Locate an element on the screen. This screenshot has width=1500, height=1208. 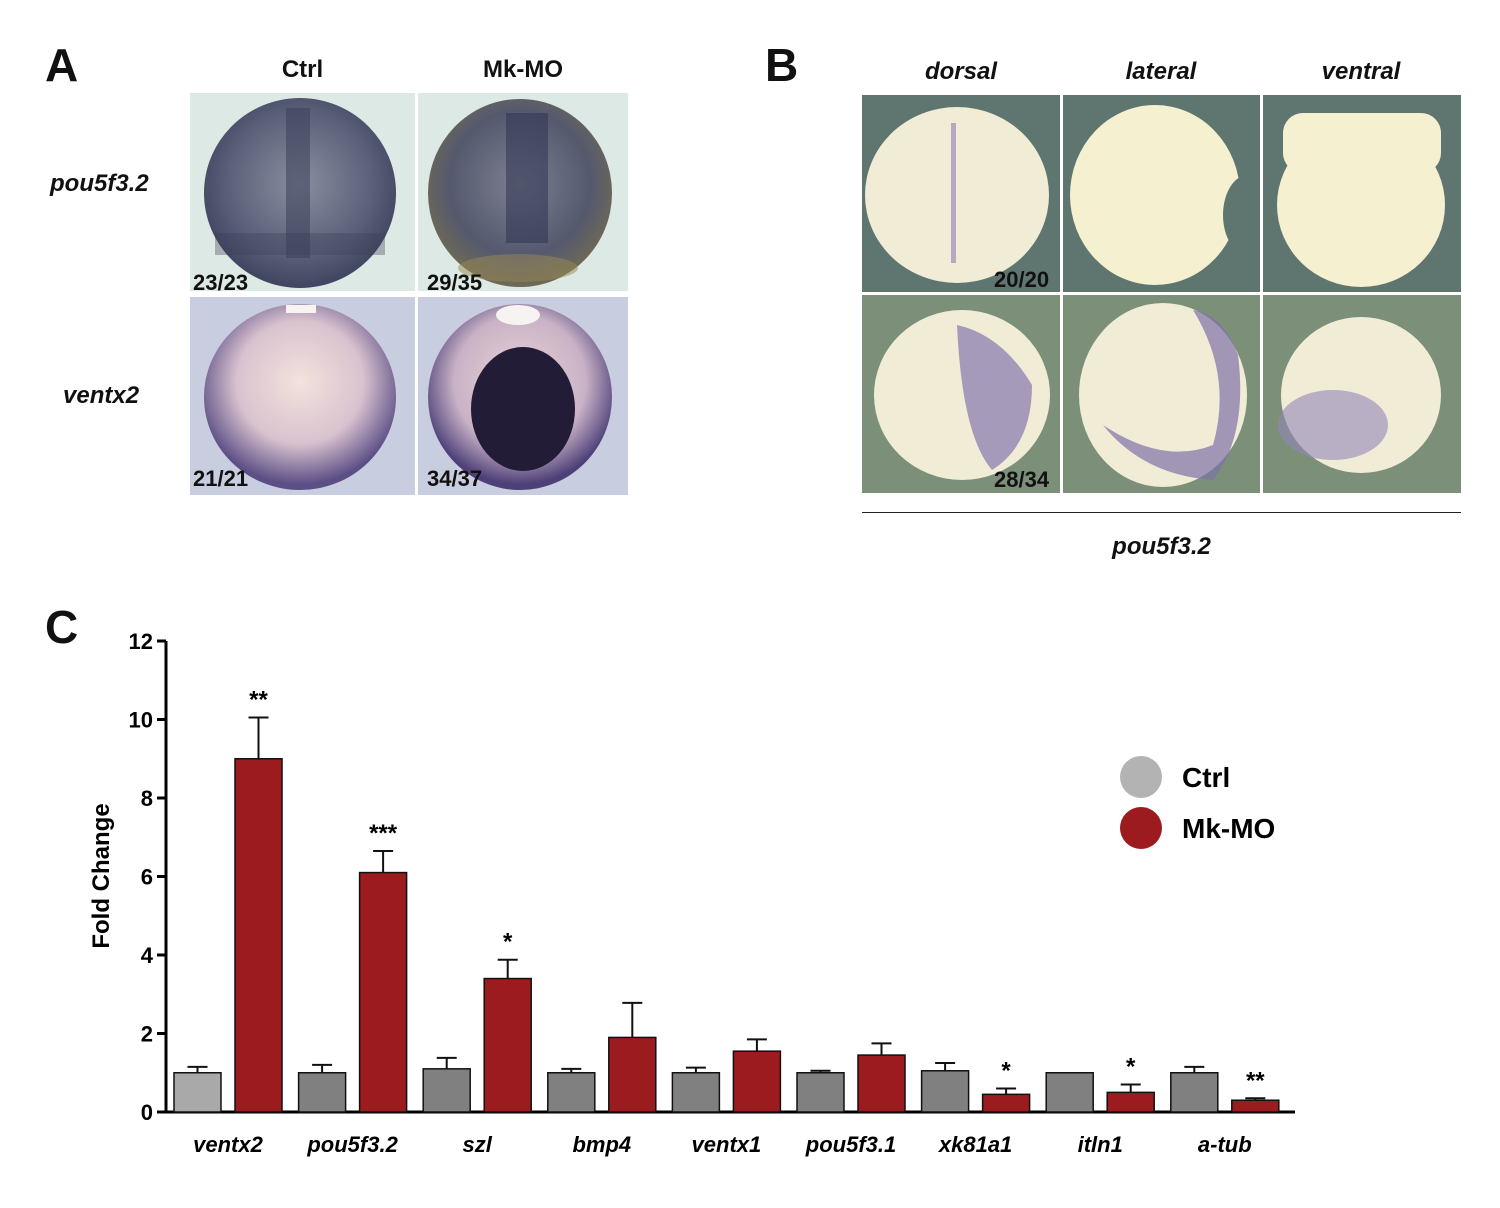
y-tick-label: 8 is located at coordinates (147, 798).